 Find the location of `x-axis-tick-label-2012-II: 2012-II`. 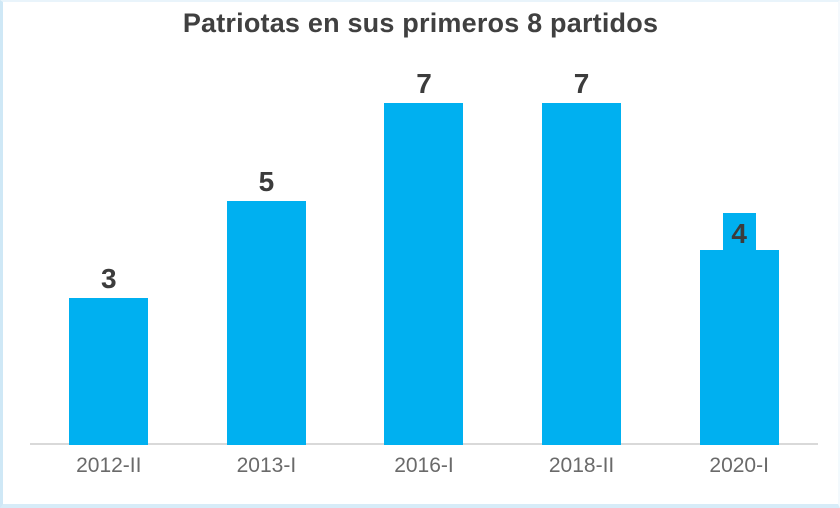

x-axis-tick-label-2012-II: 2012-II is located at coordinates (109, 465).